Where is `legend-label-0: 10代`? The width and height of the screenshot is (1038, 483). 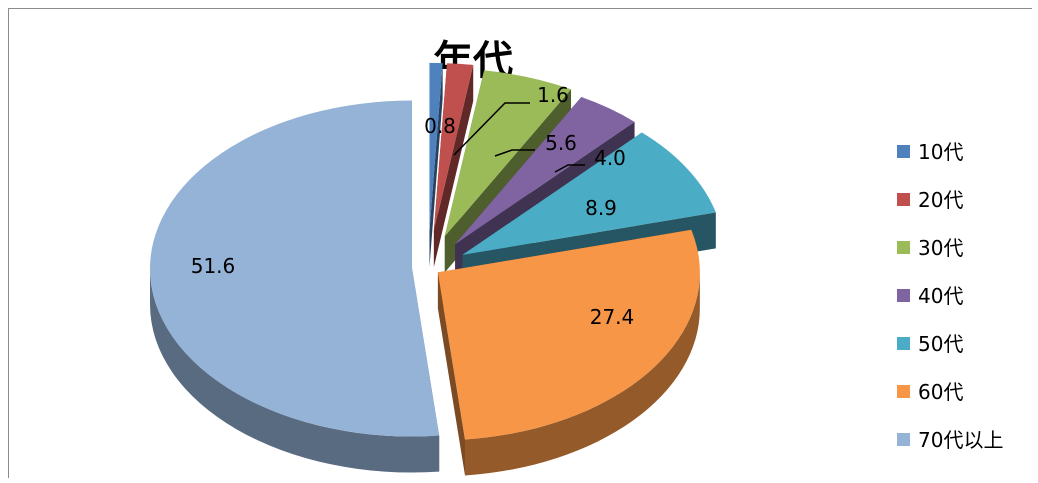
legend-label-0: 10代 is located at coordinates (940, 152).